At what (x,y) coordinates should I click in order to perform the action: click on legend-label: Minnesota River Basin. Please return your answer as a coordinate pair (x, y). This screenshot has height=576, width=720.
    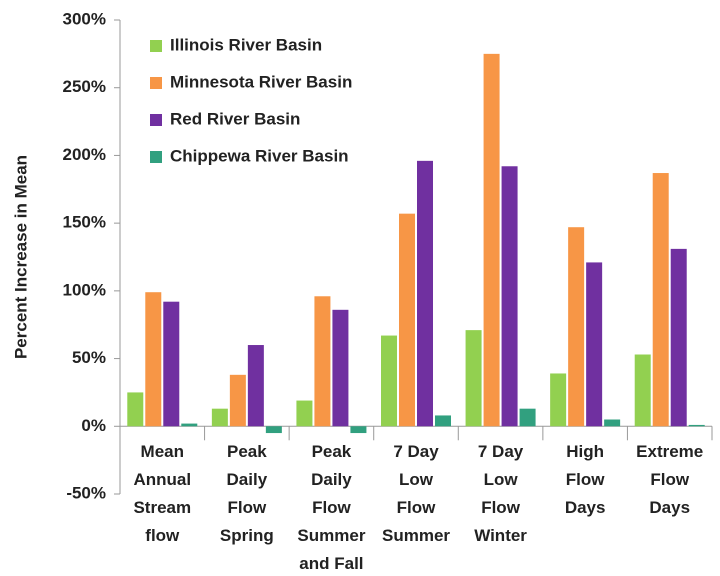
    Looking at the image, I should click on (261, 81).